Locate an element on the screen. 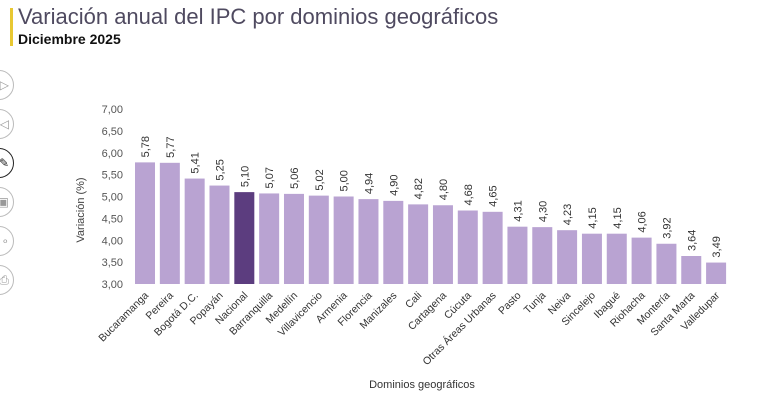 The height and width of the screenshot is (406, 759). y-tick-label: 4,50 is located at coordinates (112, 219).